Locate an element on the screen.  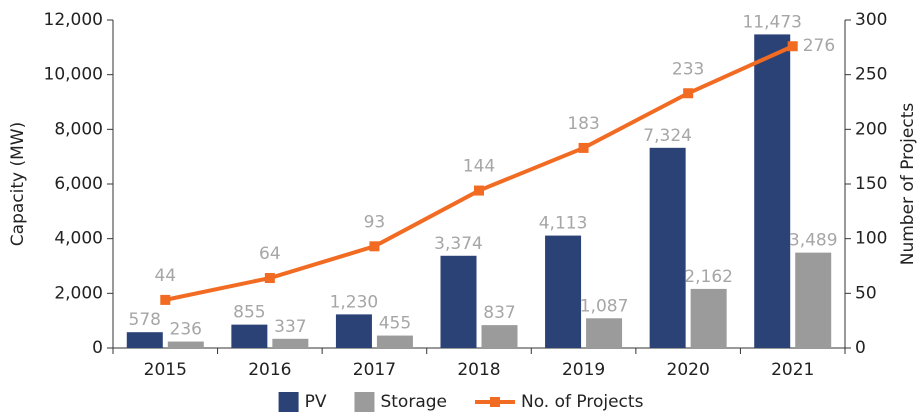
x-tick-label: 2016 is located at coordinates (269, 370).